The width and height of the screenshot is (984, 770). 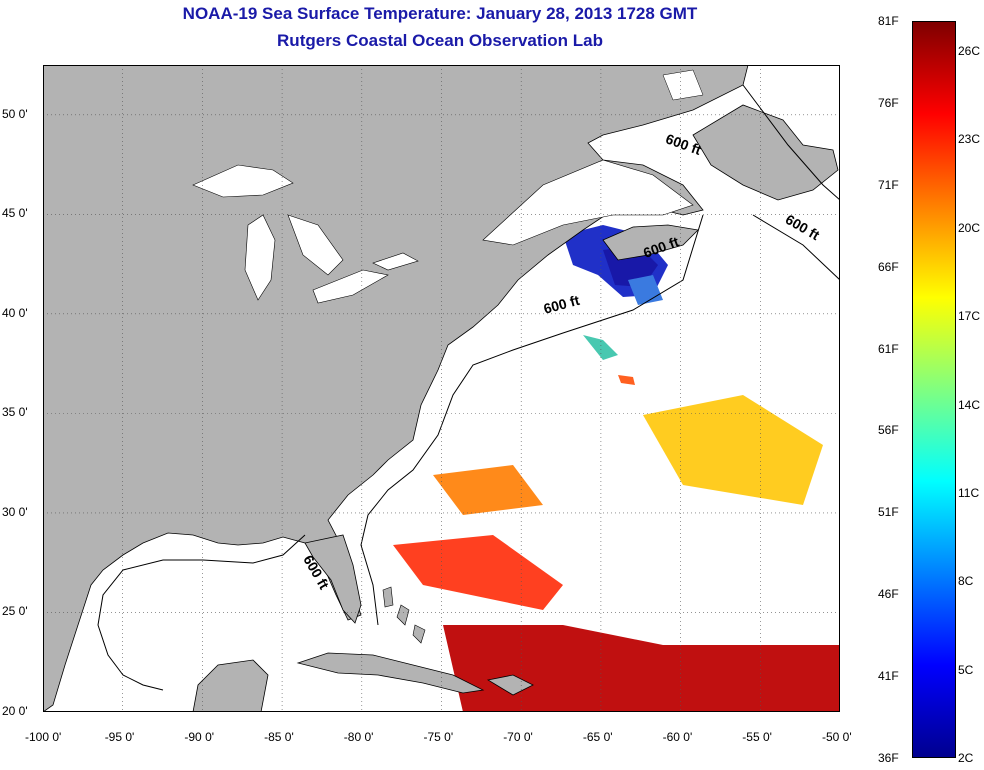 I want to click on colorbar-fahrenheit-label: 41F, so click(x=888, y=676).